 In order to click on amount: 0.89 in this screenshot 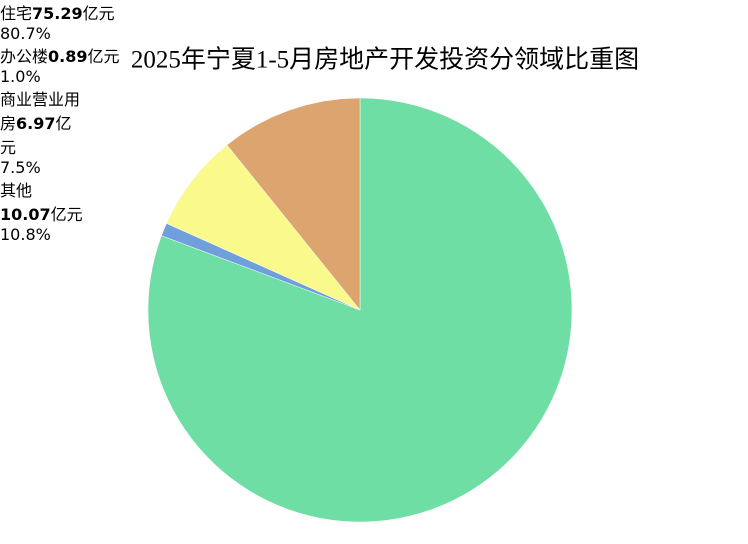, I will do `click(68, 56)`.